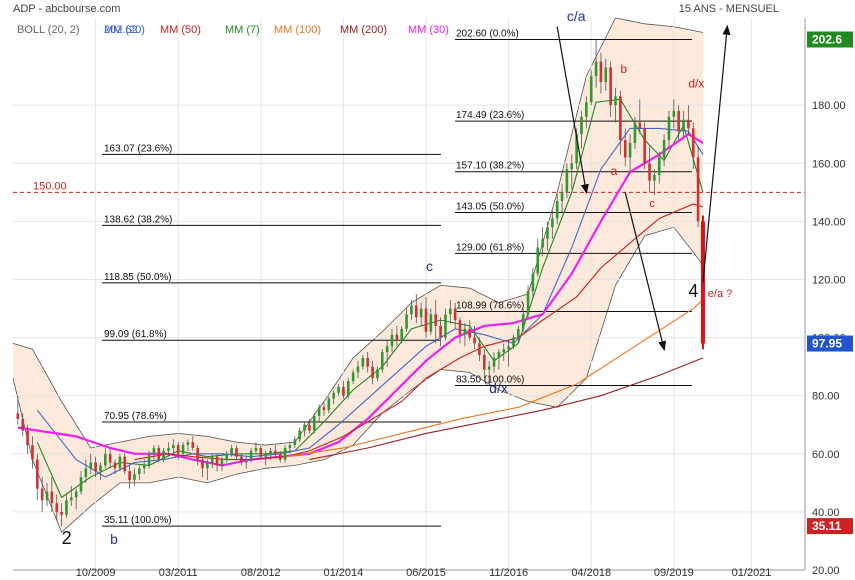  I want to click on wave-label: 4, so click(693, 291).